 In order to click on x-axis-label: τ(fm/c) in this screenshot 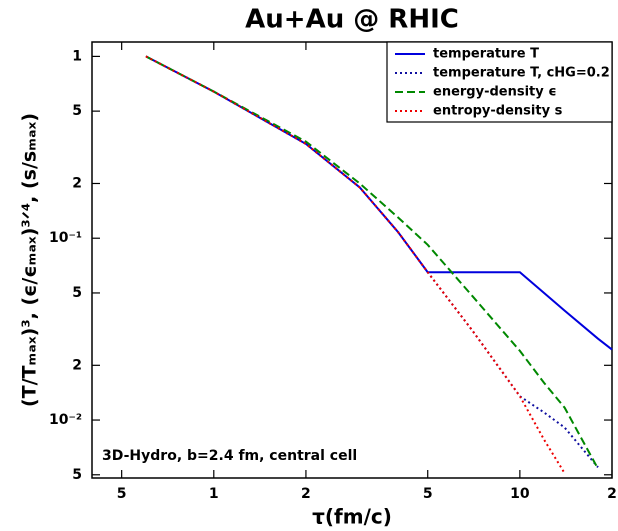, I will do `click(352, 517)`.